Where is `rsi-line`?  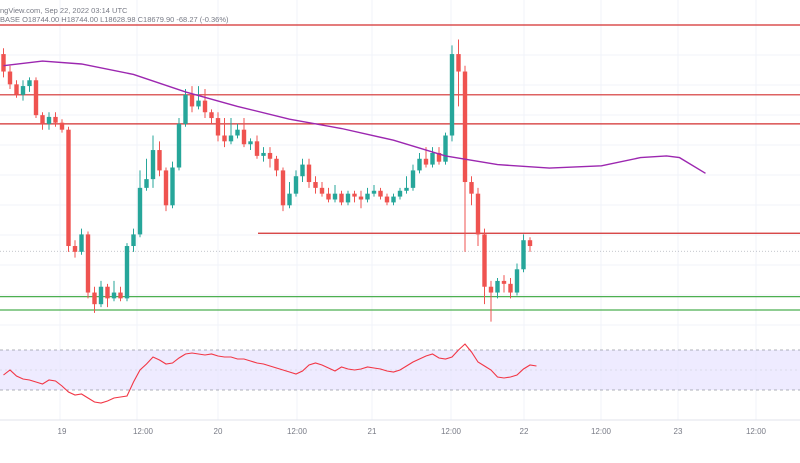 rsi-line is located at coordinates (270, 373).